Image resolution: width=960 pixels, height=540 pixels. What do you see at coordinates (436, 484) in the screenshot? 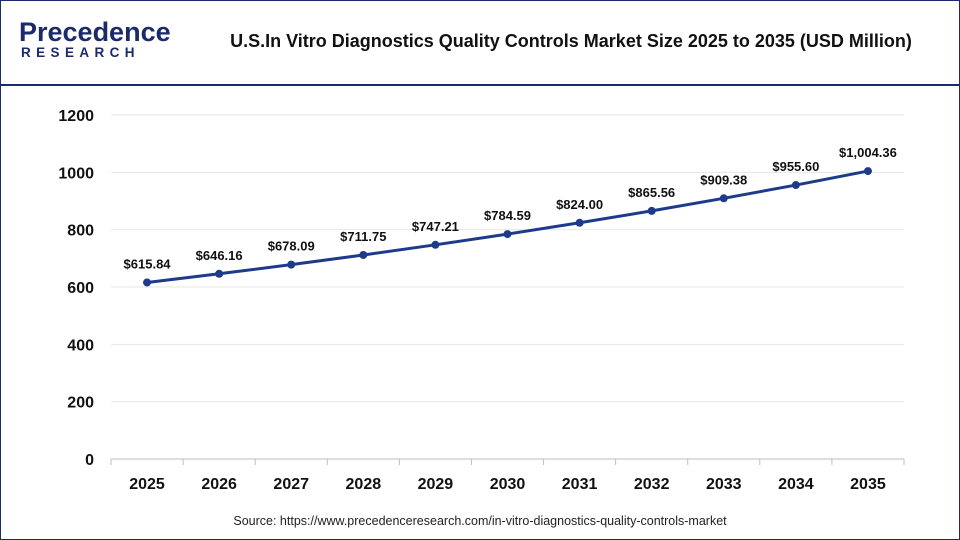
I see `x-tick-label: 2029` at bounding box center [436, 484].